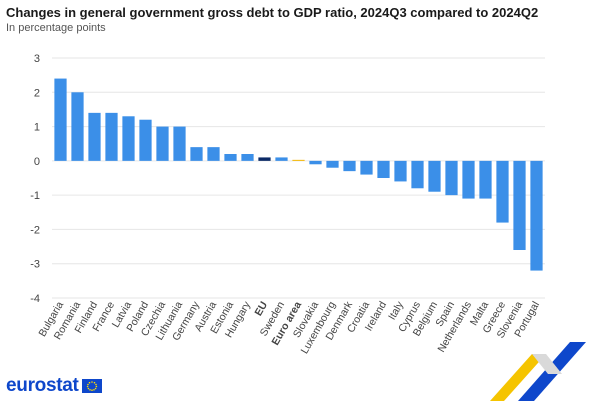 The image size is (600, 401). Describe the element at coordinates (145, 140) in the screenshot. I see `bar-poland` at that location.